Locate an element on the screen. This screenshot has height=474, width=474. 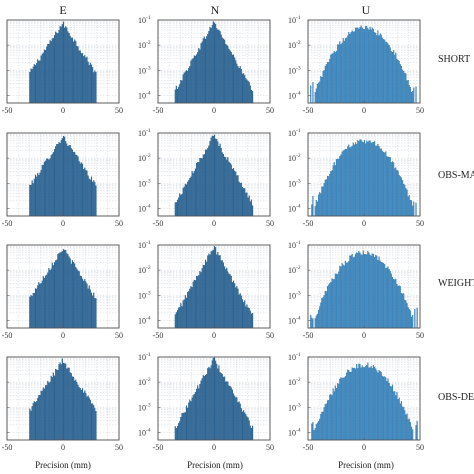
x-tick-label: -50 is located at coordinates (308, 110).